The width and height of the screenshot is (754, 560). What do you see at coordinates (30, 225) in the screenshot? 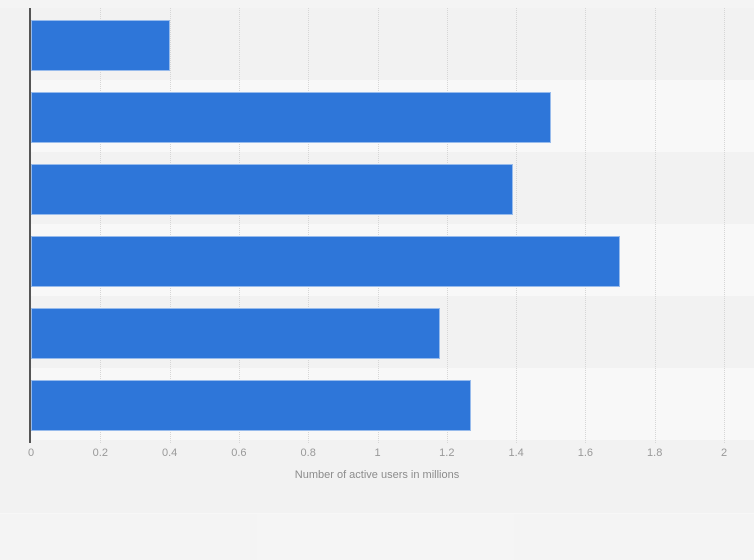
I see `y-axis-line` at bounding box center [30, 225].